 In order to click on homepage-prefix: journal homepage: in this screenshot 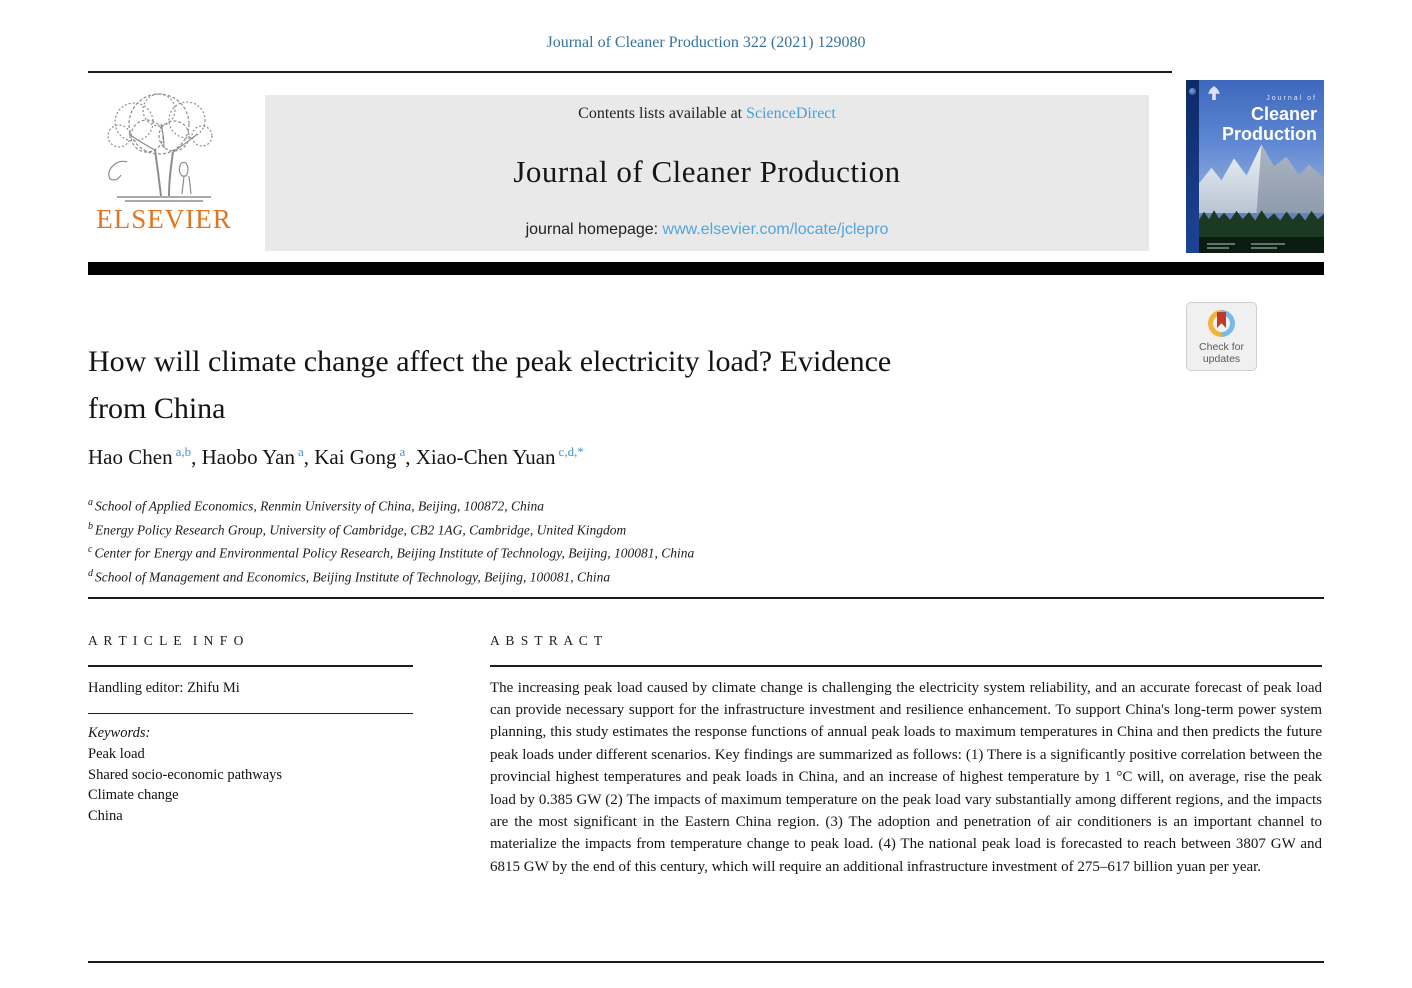, I will do `click(594, 229)`.